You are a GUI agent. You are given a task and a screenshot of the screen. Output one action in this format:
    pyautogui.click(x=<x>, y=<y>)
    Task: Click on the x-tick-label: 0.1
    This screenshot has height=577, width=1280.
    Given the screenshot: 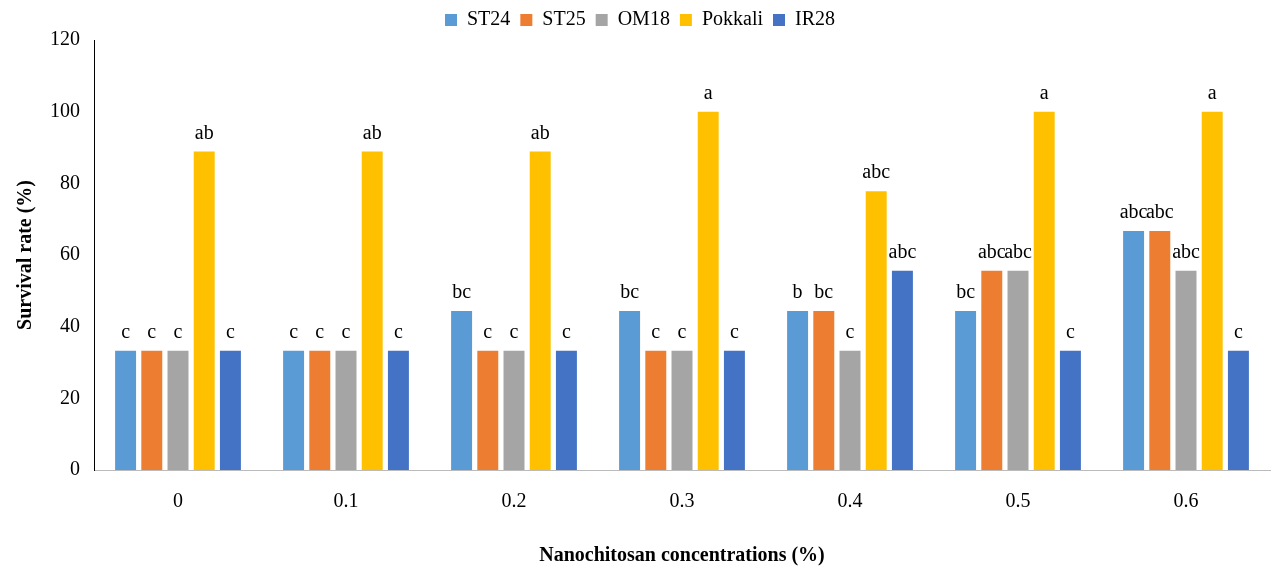 What is the action you would take?
    pyautogui.click(x=346, y=500)
    